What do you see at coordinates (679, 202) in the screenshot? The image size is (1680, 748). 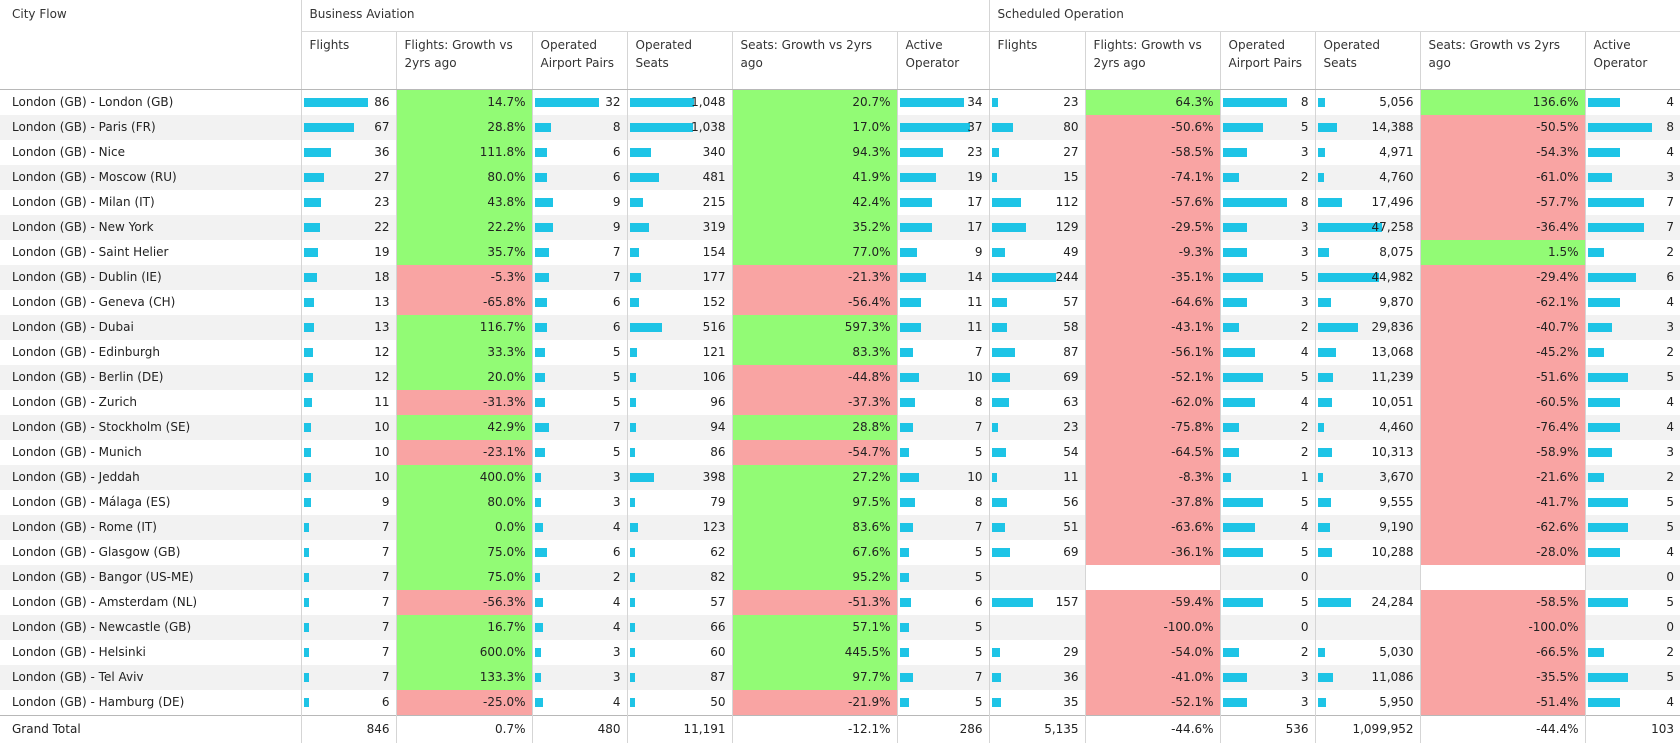 I see `ba-seats-cell: 215` at bounding box center [679, 202].